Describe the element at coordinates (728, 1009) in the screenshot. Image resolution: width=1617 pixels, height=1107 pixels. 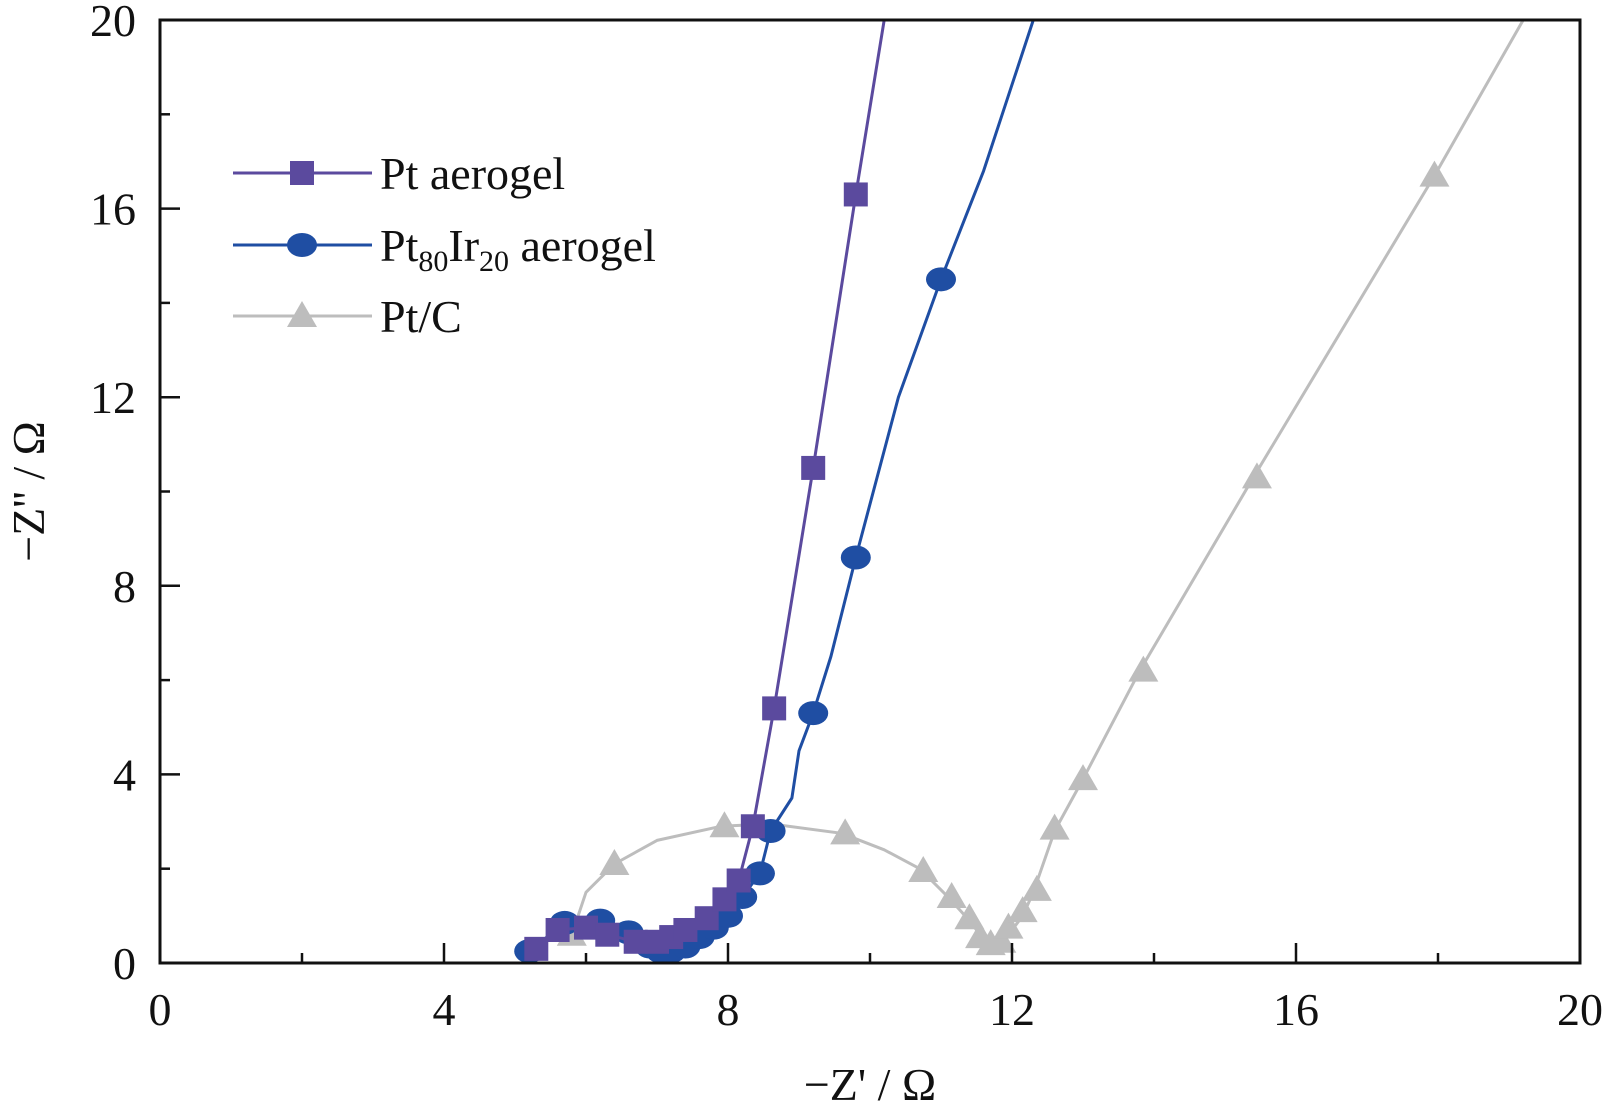
I see `x-tick-label: 8` at that location.